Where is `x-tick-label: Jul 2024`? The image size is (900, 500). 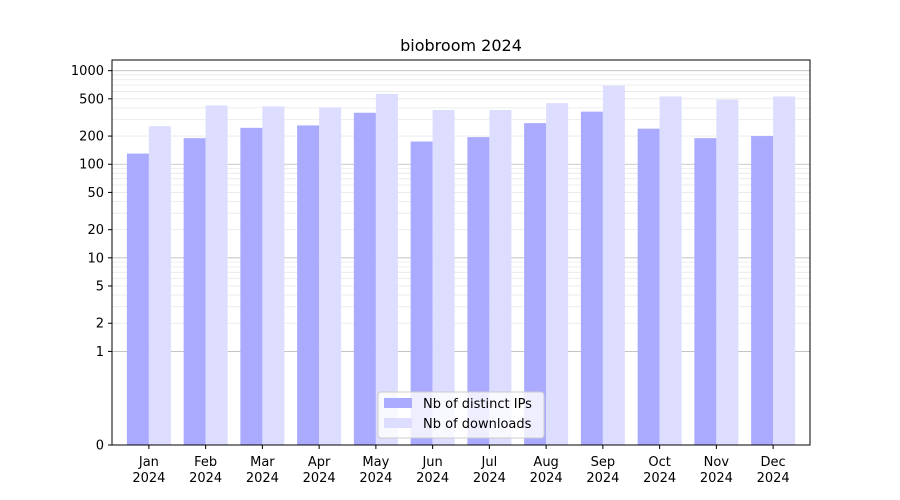
x-tick-label: Jul 2024 is located at coordinates (489, 470).